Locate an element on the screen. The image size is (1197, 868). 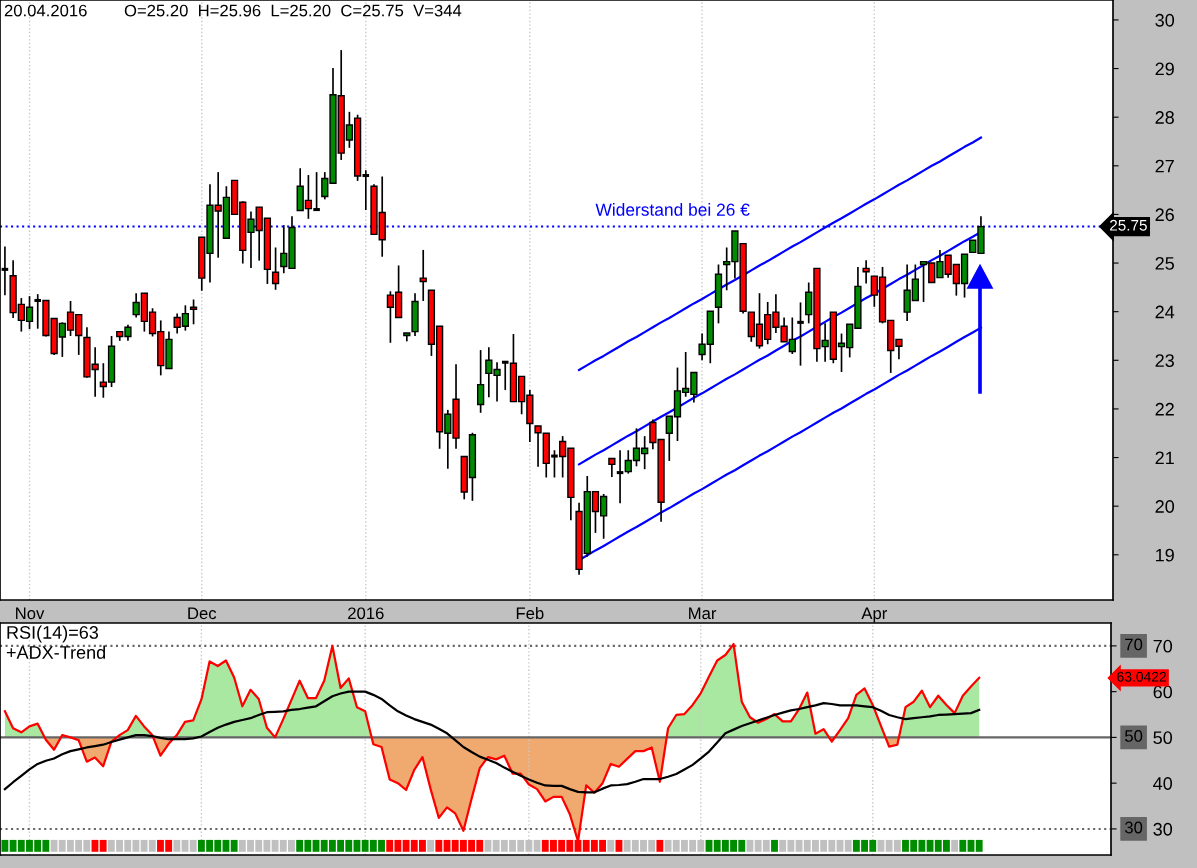
chart-title: RSI(14)=63 is located at coordinates (53, 634).